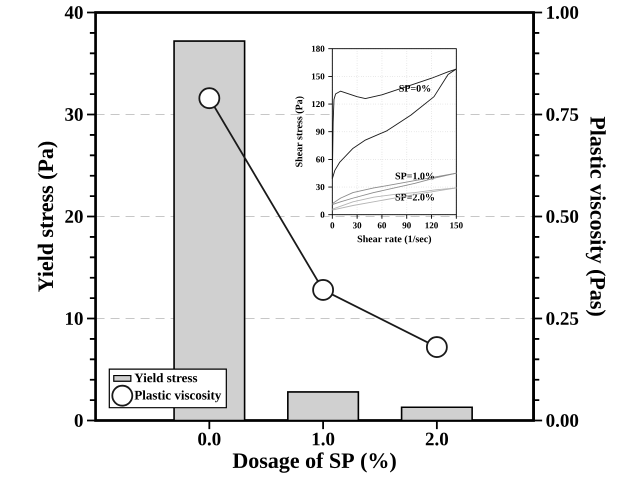 The width and height of the screenshot is (634, 496). I want to click on x-axis-title: Dosage of SP (%), so click(314, 462).